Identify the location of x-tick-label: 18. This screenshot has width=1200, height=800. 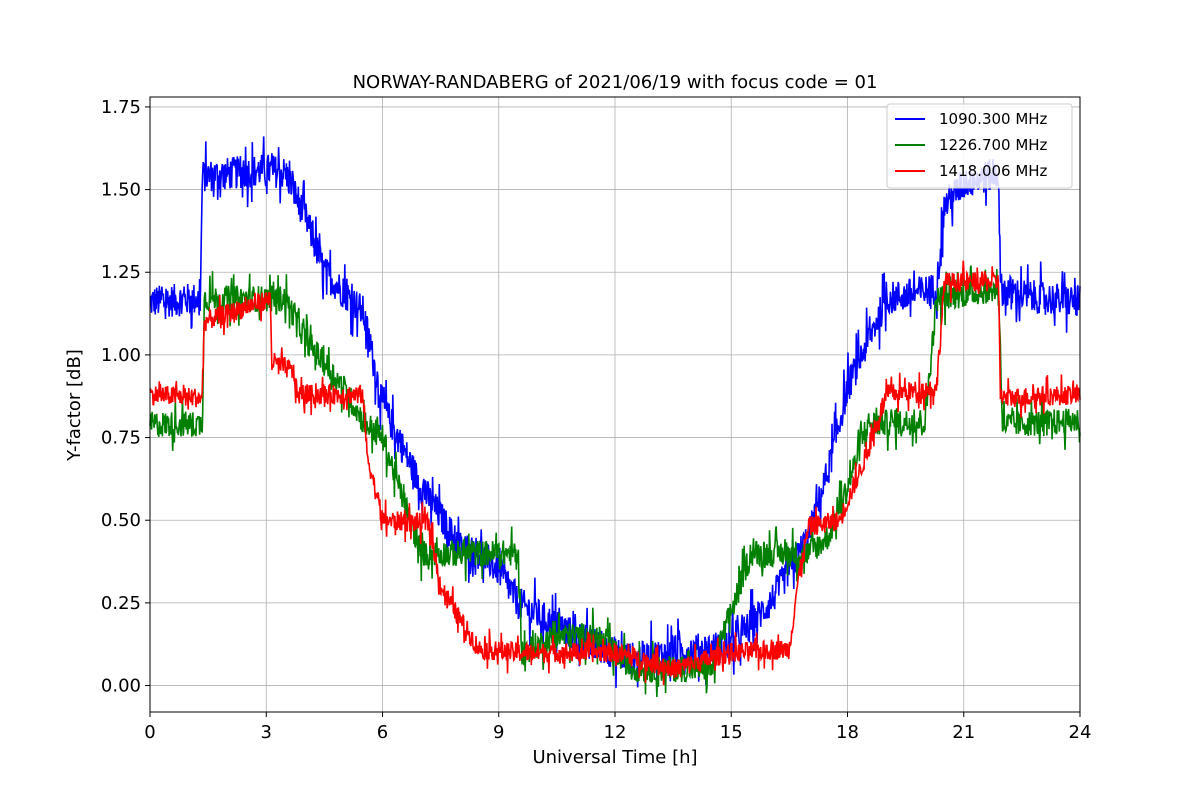
(847, 732).